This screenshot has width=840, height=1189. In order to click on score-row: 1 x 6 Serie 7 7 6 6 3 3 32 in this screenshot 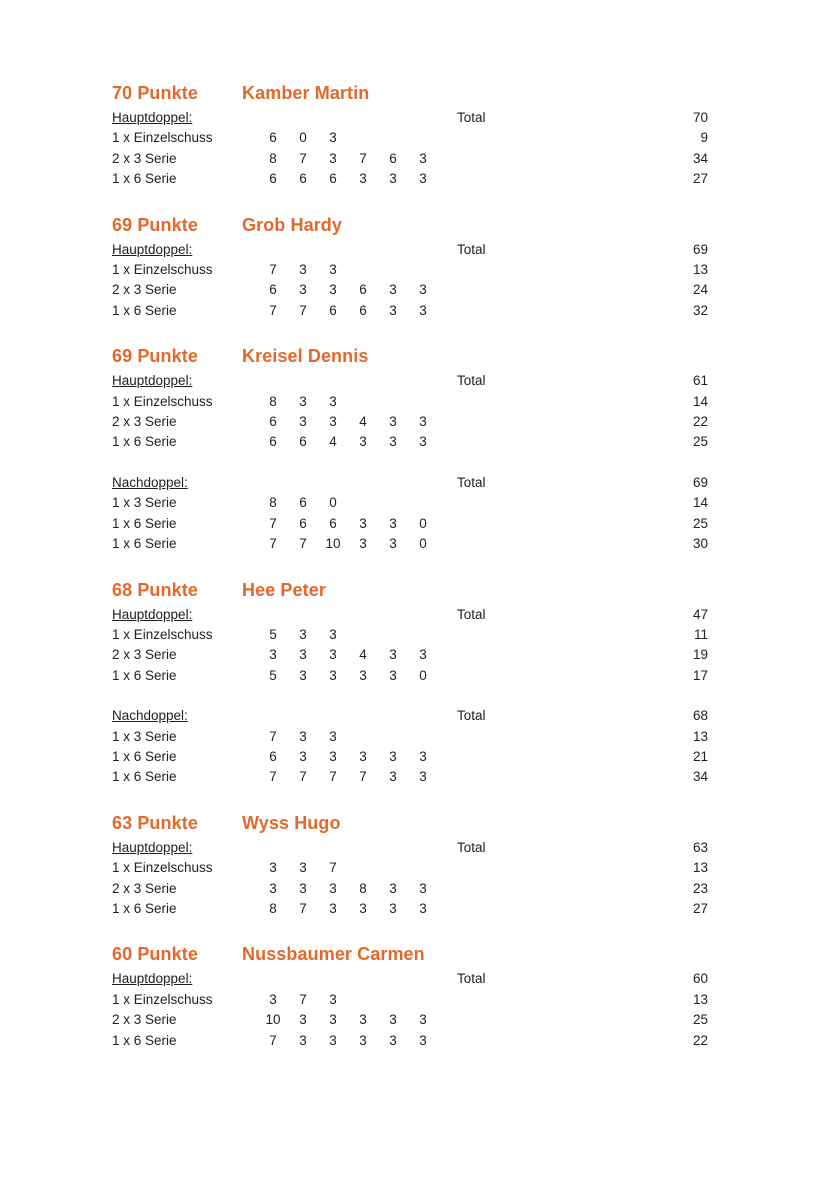, I will do `click(410, 311)`.